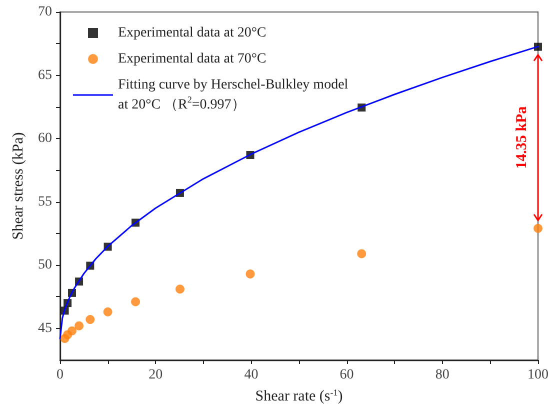 This screenshot has height=412, width=552. What do you see at coordinates (45, 12) in the screenshot?
I see `y-tick-label: 70` at bounding box center [45, 12].